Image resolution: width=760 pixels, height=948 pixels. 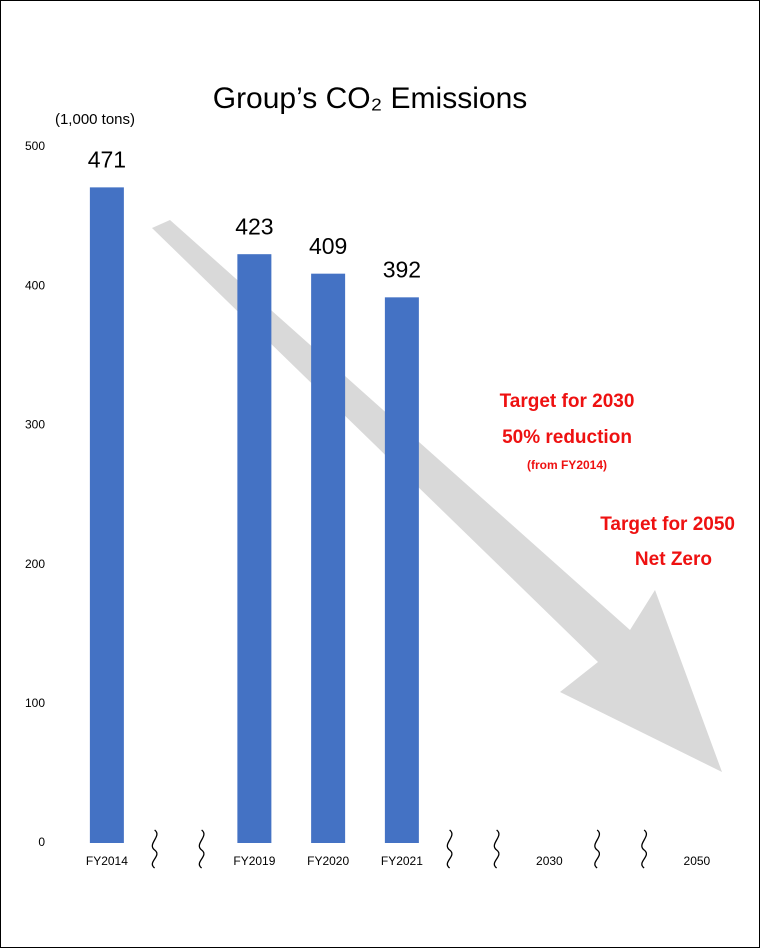 What do you see at coordinates (697, 861) in the screenshot?
I see `x-tick-label: 2050` at bounding box center [697, 861].